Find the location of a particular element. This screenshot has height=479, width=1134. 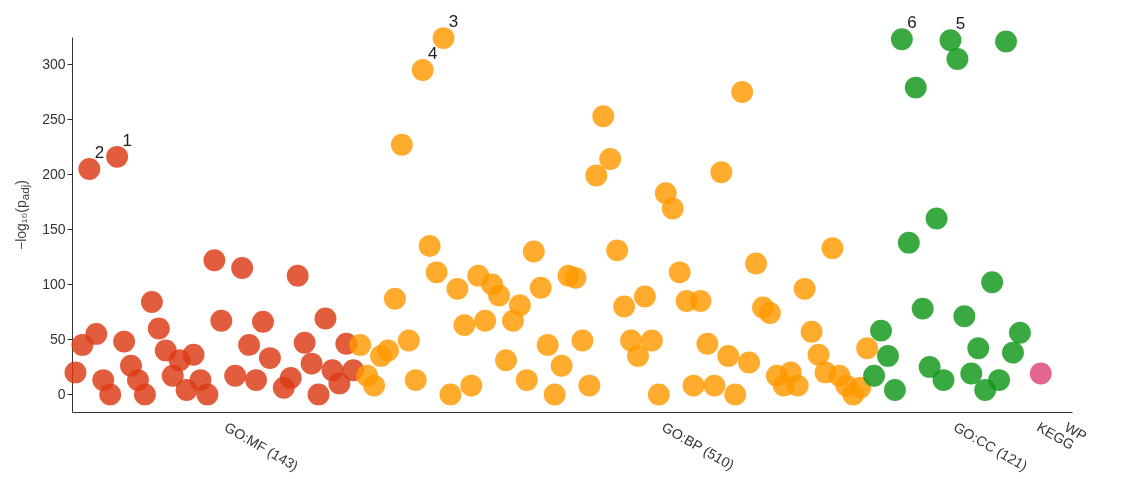

y-tick-label: 0 is located at coordinates (61, 393).